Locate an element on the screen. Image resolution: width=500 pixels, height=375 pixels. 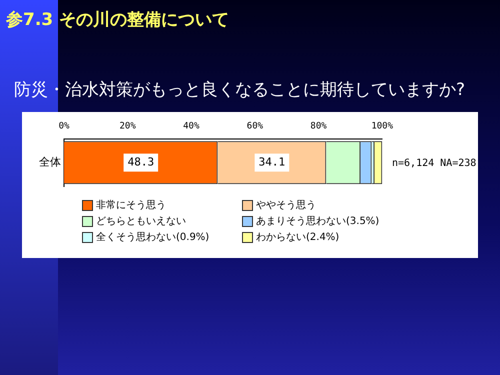
x-tick-label: 40% is located at coordinates (191, 127).